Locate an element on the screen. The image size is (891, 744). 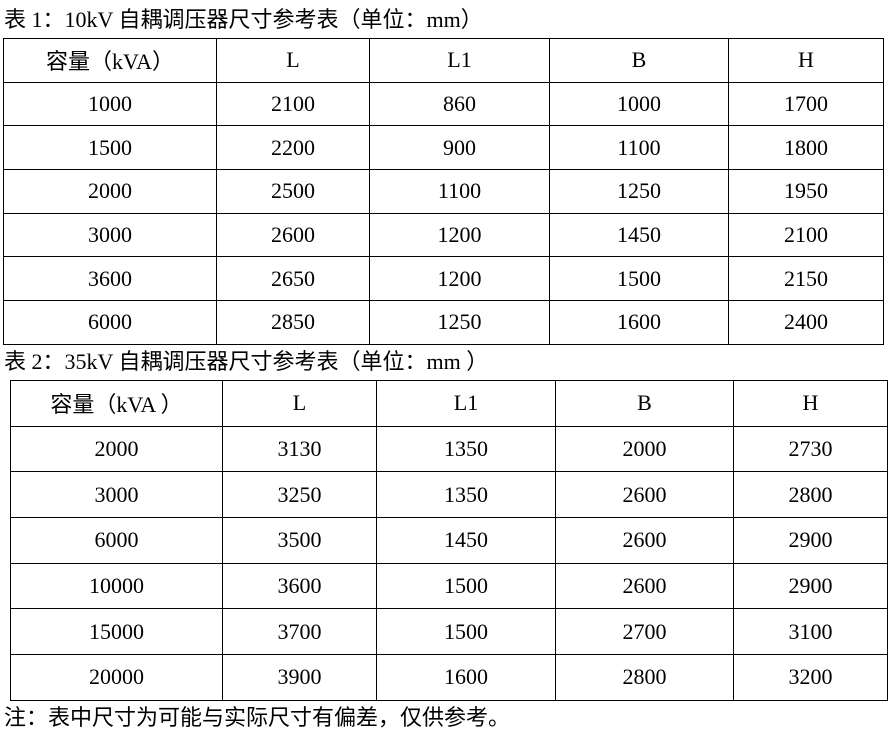
table-row: 1500 2200 900 1100 1800 is located at coordinates (443, 148).